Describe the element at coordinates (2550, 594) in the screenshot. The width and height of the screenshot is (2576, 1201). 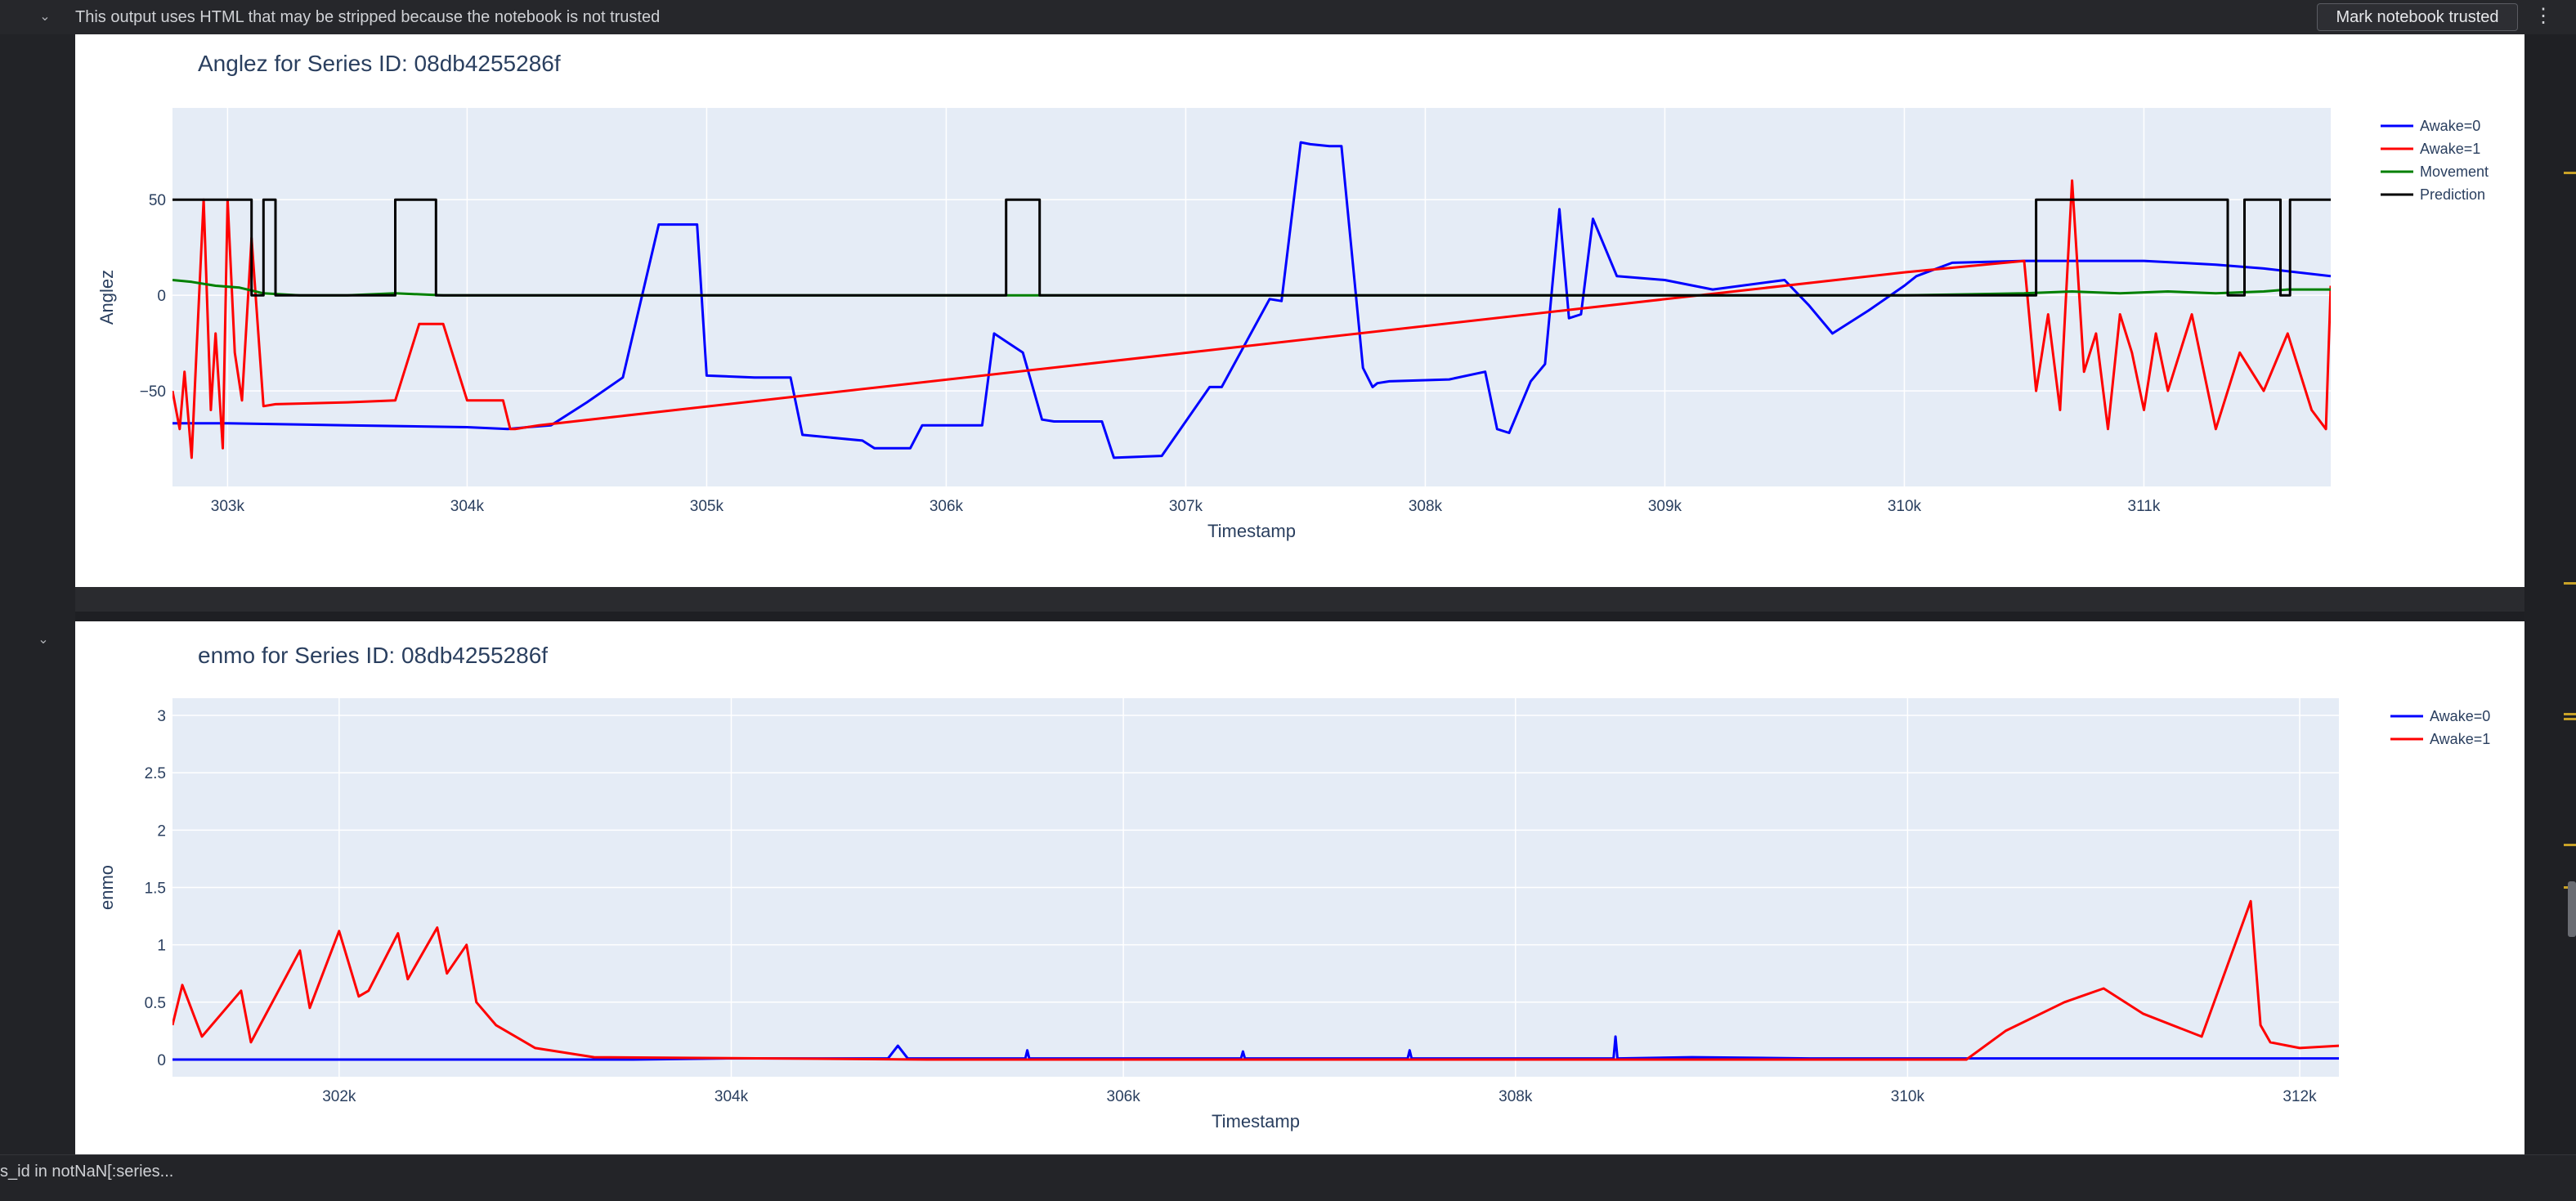
I see `overview-ruler` at that location.